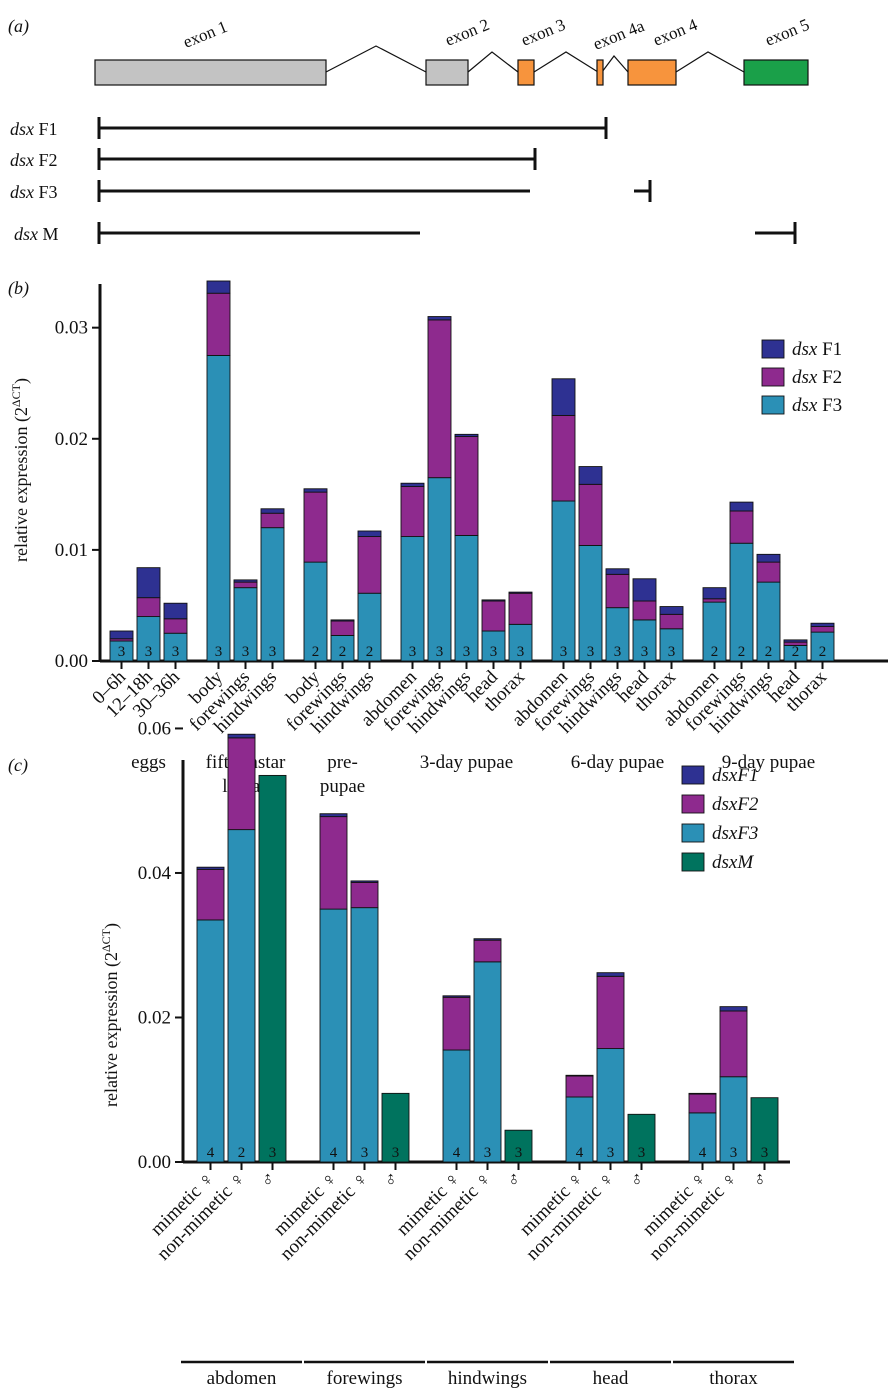 The width and height of the screenshot is (888, 1391). I want to click on b-legend-label: dsx F3, so click(817, 405).